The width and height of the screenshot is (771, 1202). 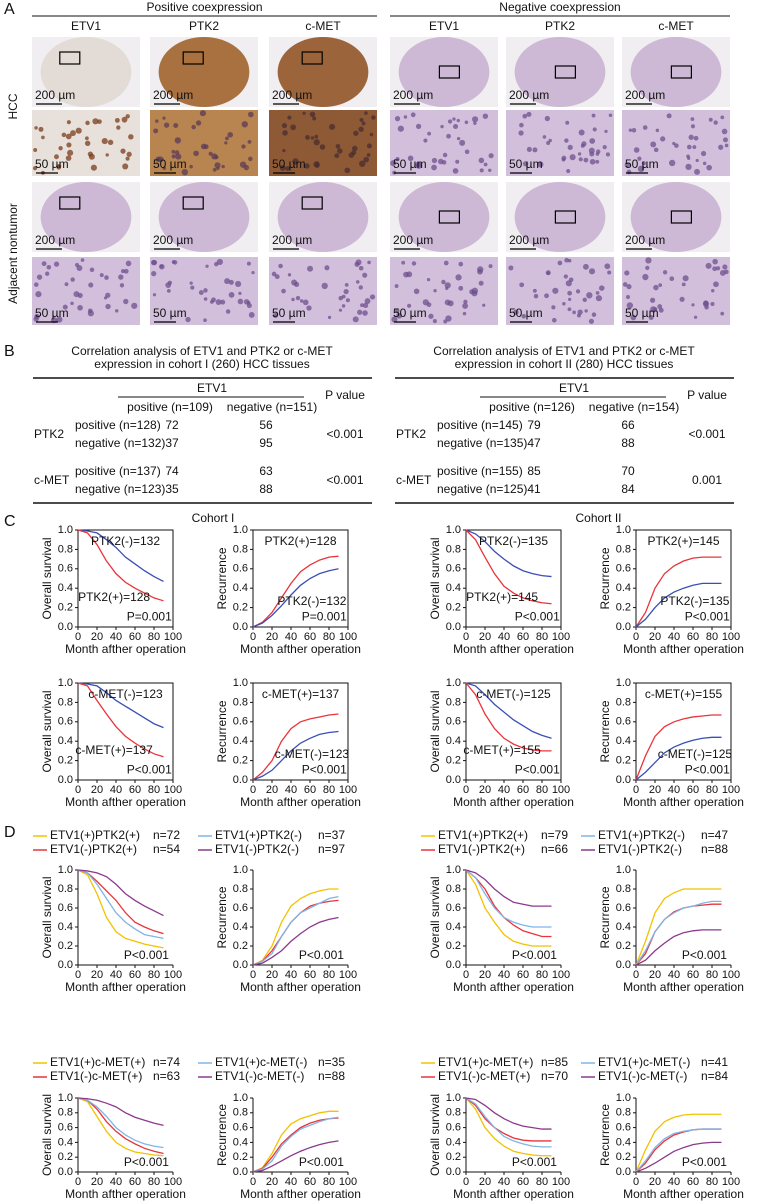 What do you see at coordinates (118, 471) in the screenshot?
I see `row-label: positive (n=137)` at bounding box center [118, 471].